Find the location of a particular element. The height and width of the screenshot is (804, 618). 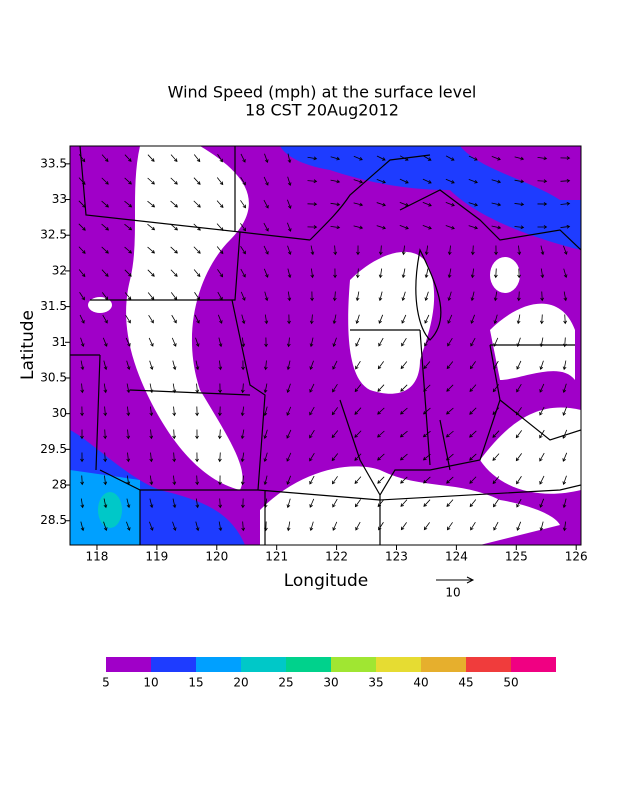

x-tick-label: 126 is located at coordinates (576, 557).